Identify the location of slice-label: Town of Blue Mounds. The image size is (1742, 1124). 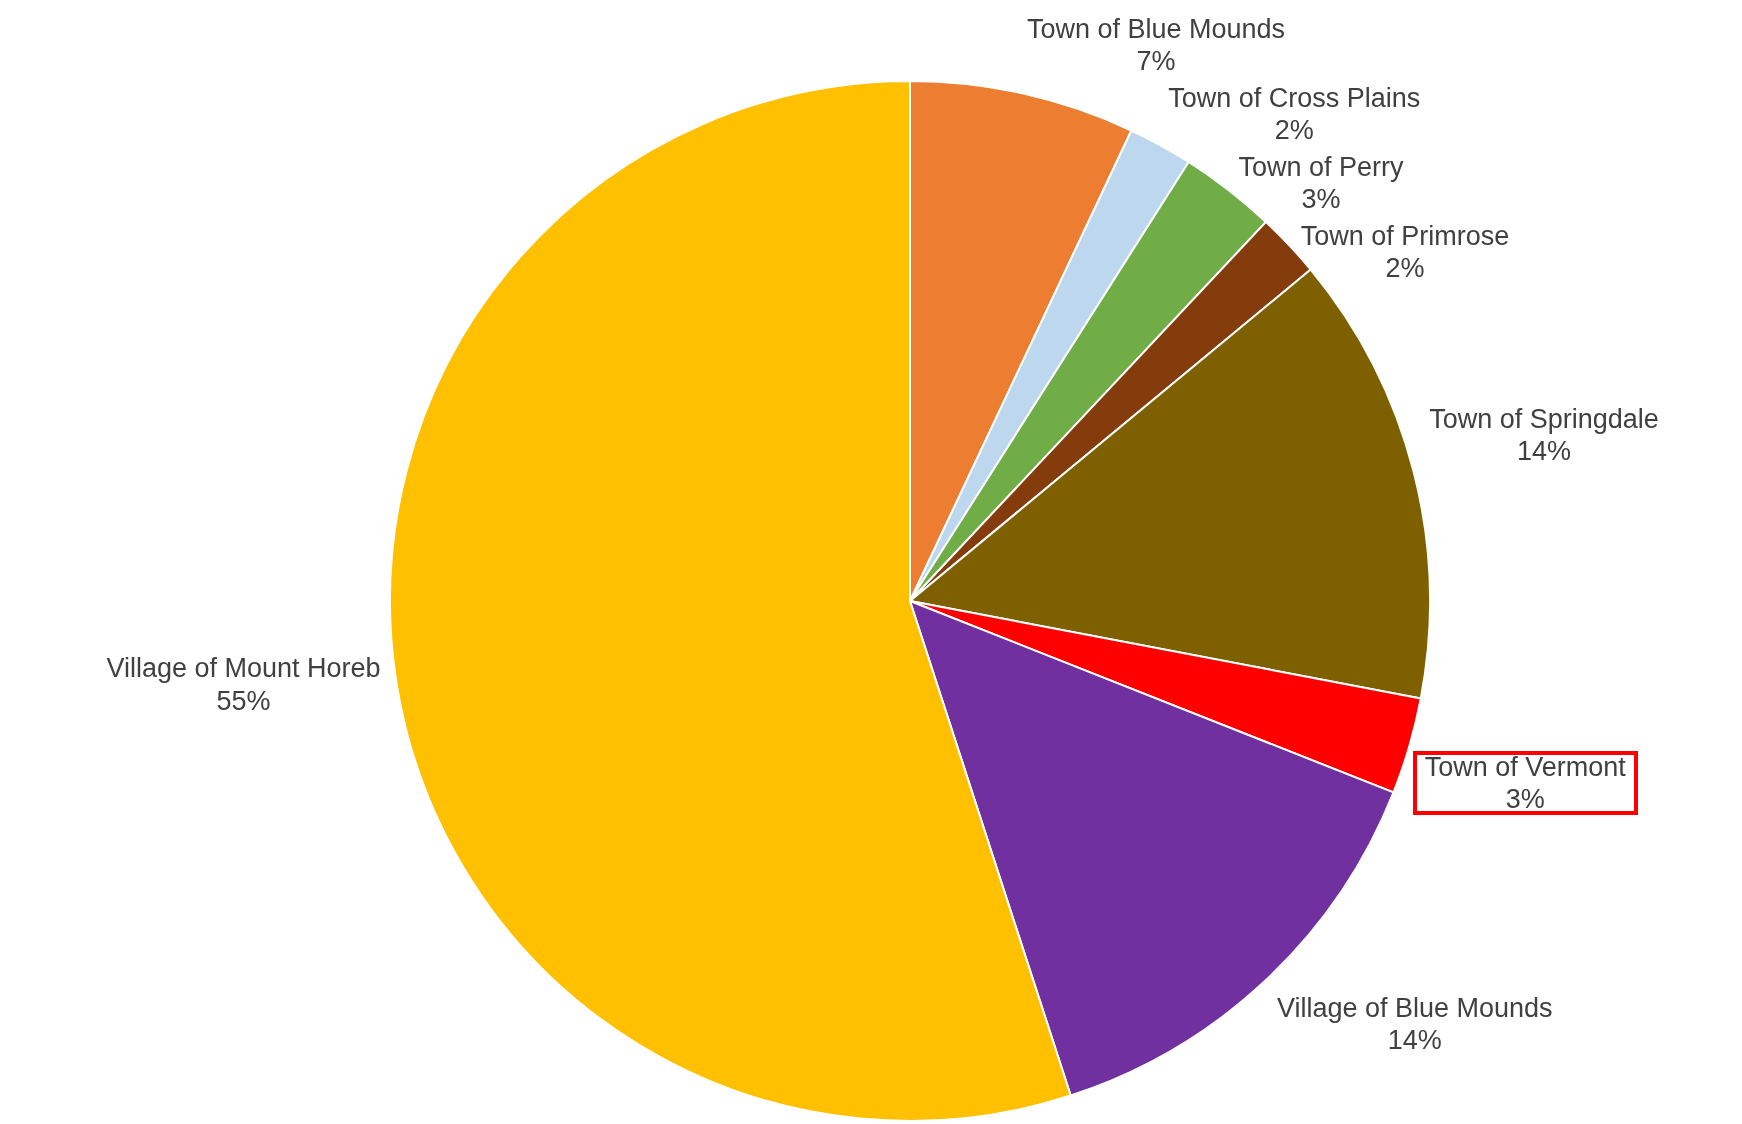
(1156, 29).